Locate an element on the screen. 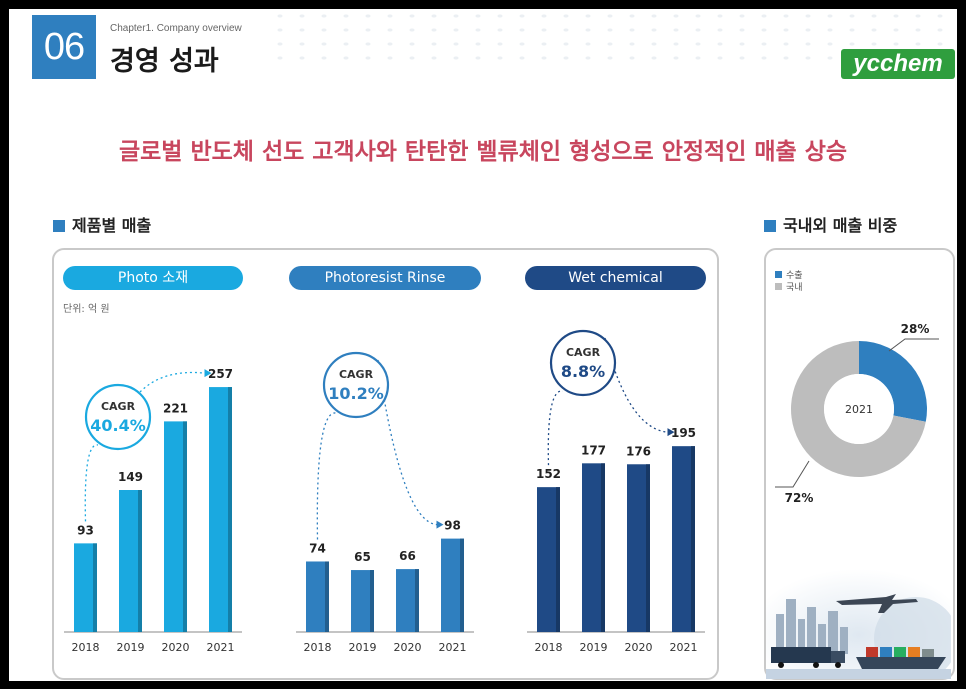 The width and height of the screenshot is (966, 689). company-logo: ycchem is located at coordinates (898, 64).